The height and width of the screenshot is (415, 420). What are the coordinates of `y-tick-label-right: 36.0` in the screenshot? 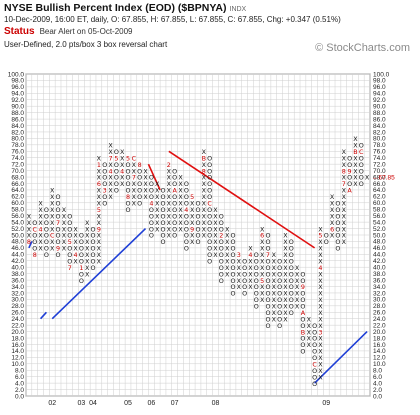 It's located at (379, 280).